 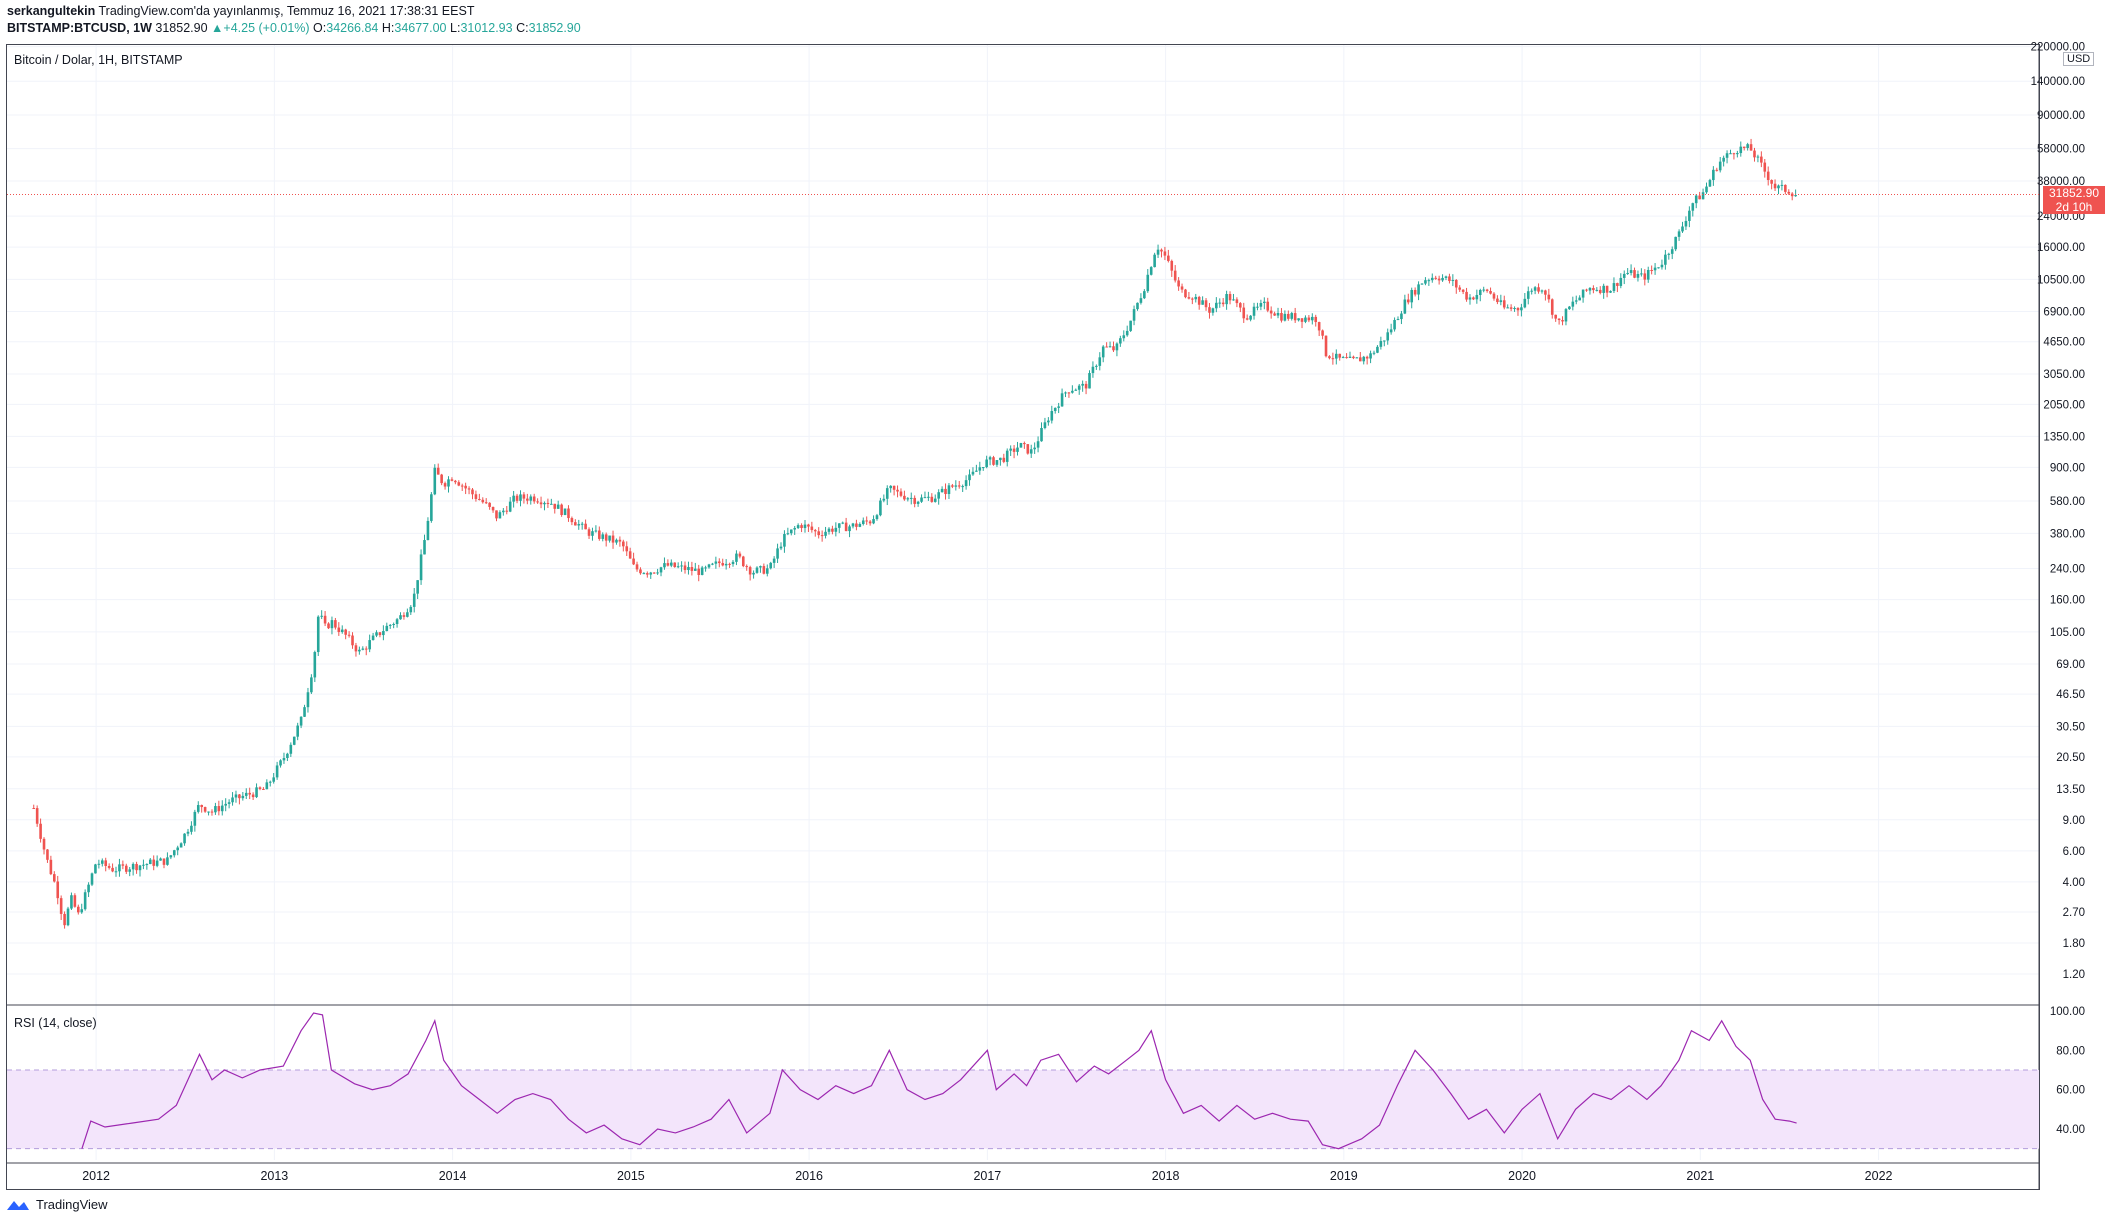 What do you see at coordinates (2061, 116) in the screenshot?
I see `price-tick-label: 90000.00` at bounding box center [2061, 116].